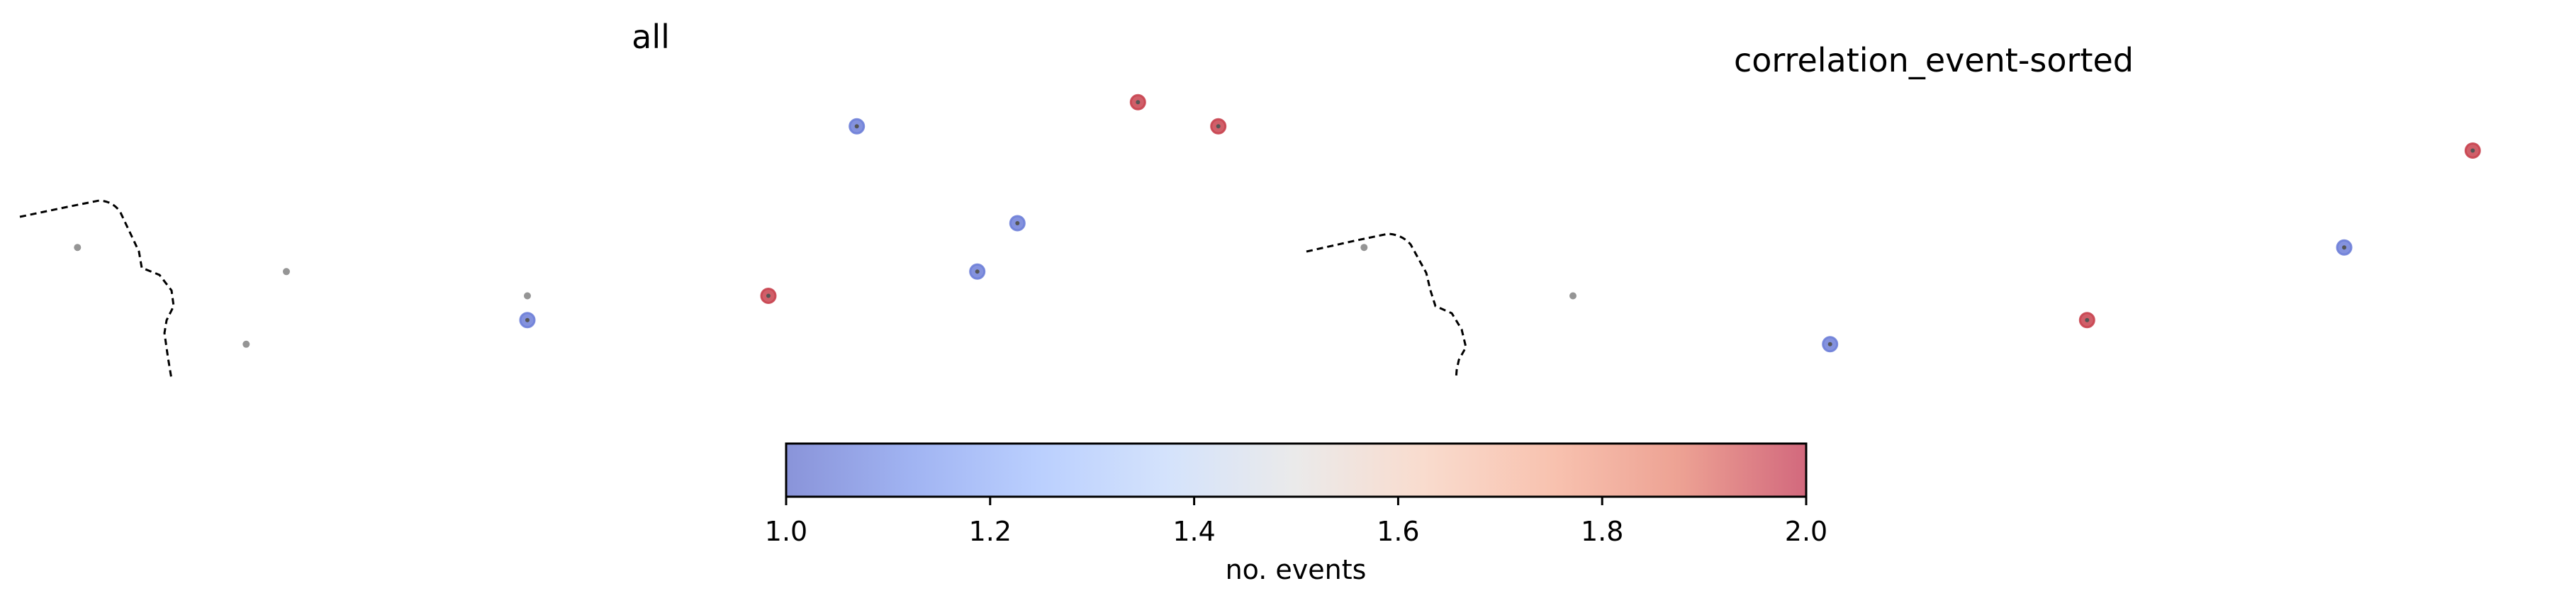 The width and height of the screenshot is (2576, 603). I want to click on colorbar-tick-label: 2.0, so click(1806, 531).